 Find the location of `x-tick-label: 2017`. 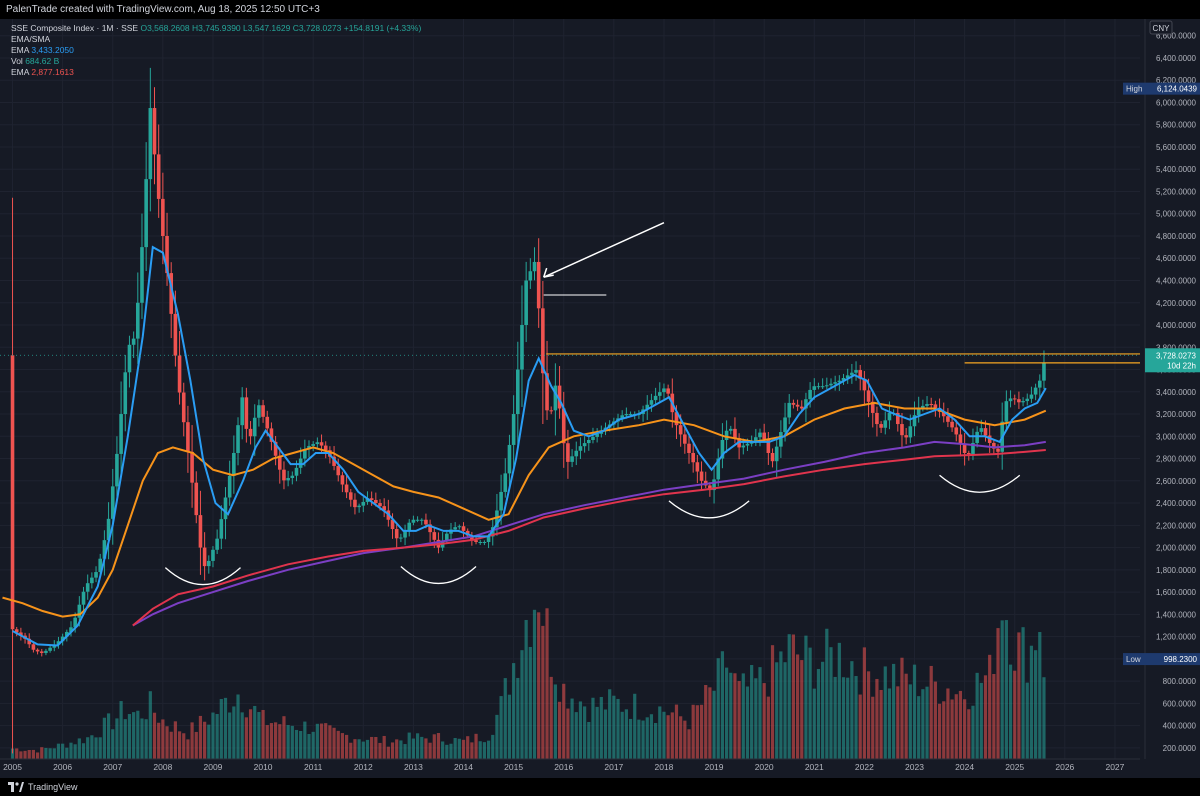

x-tick-label: 2017 is located at coordinates (613, 767).